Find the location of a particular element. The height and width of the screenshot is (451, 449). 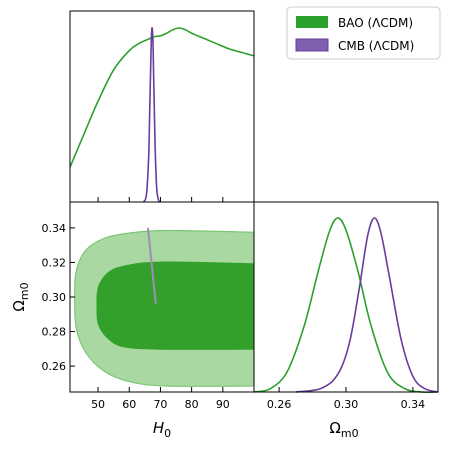

legend: BAO (ΛCDM) CMB (ΛCDM) is located at coordinates (363, 33).